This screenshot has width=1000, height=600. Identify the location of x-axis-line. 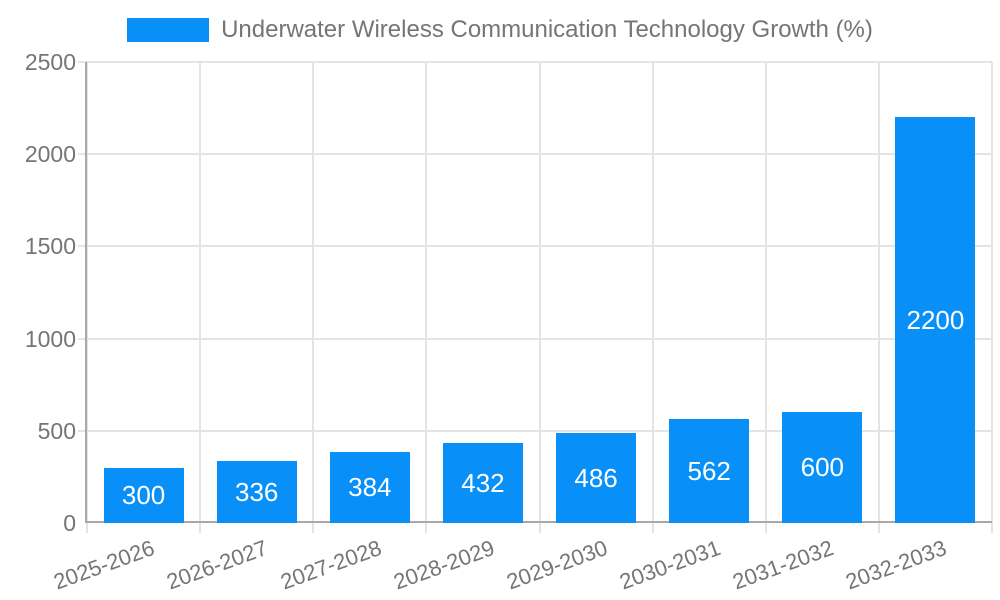
(538, 522).